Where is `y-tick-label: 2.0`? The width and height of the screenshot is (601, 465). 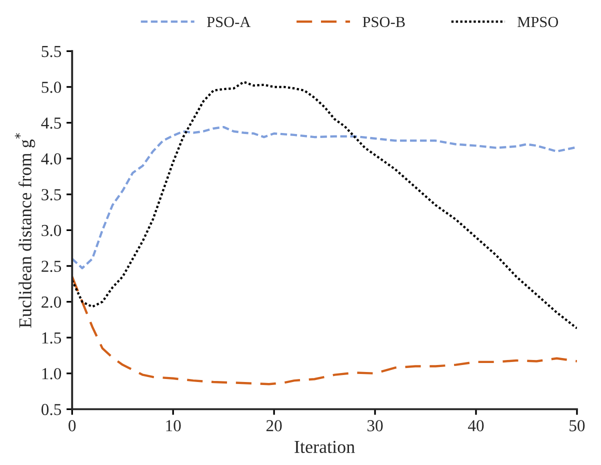
y-tick-label: 2.0 is located at coordinates (52, 302).